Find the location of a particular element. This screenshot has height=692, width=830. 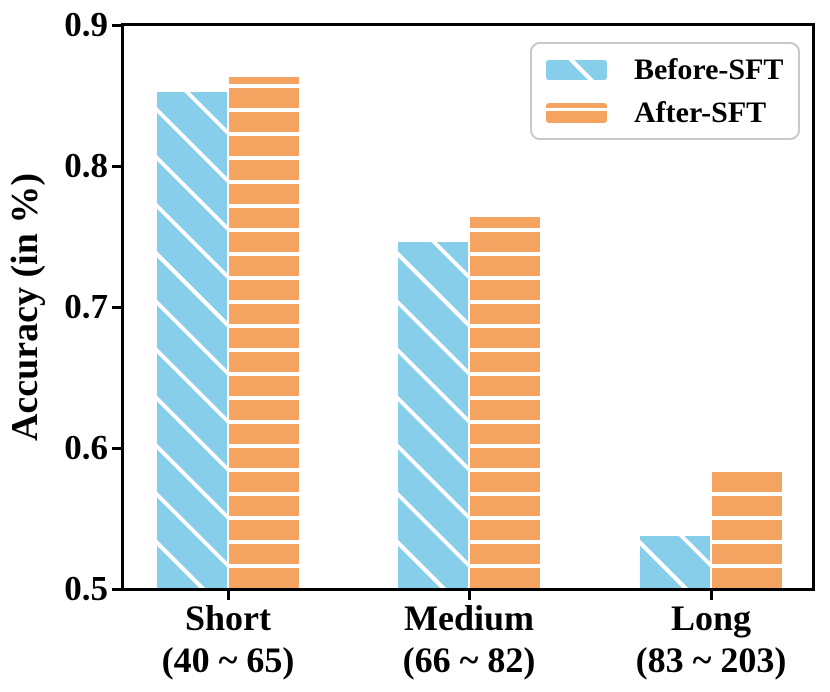

x-tick-label-medium: Medium (66 ~ 82) is located at coordinates (469, 639).